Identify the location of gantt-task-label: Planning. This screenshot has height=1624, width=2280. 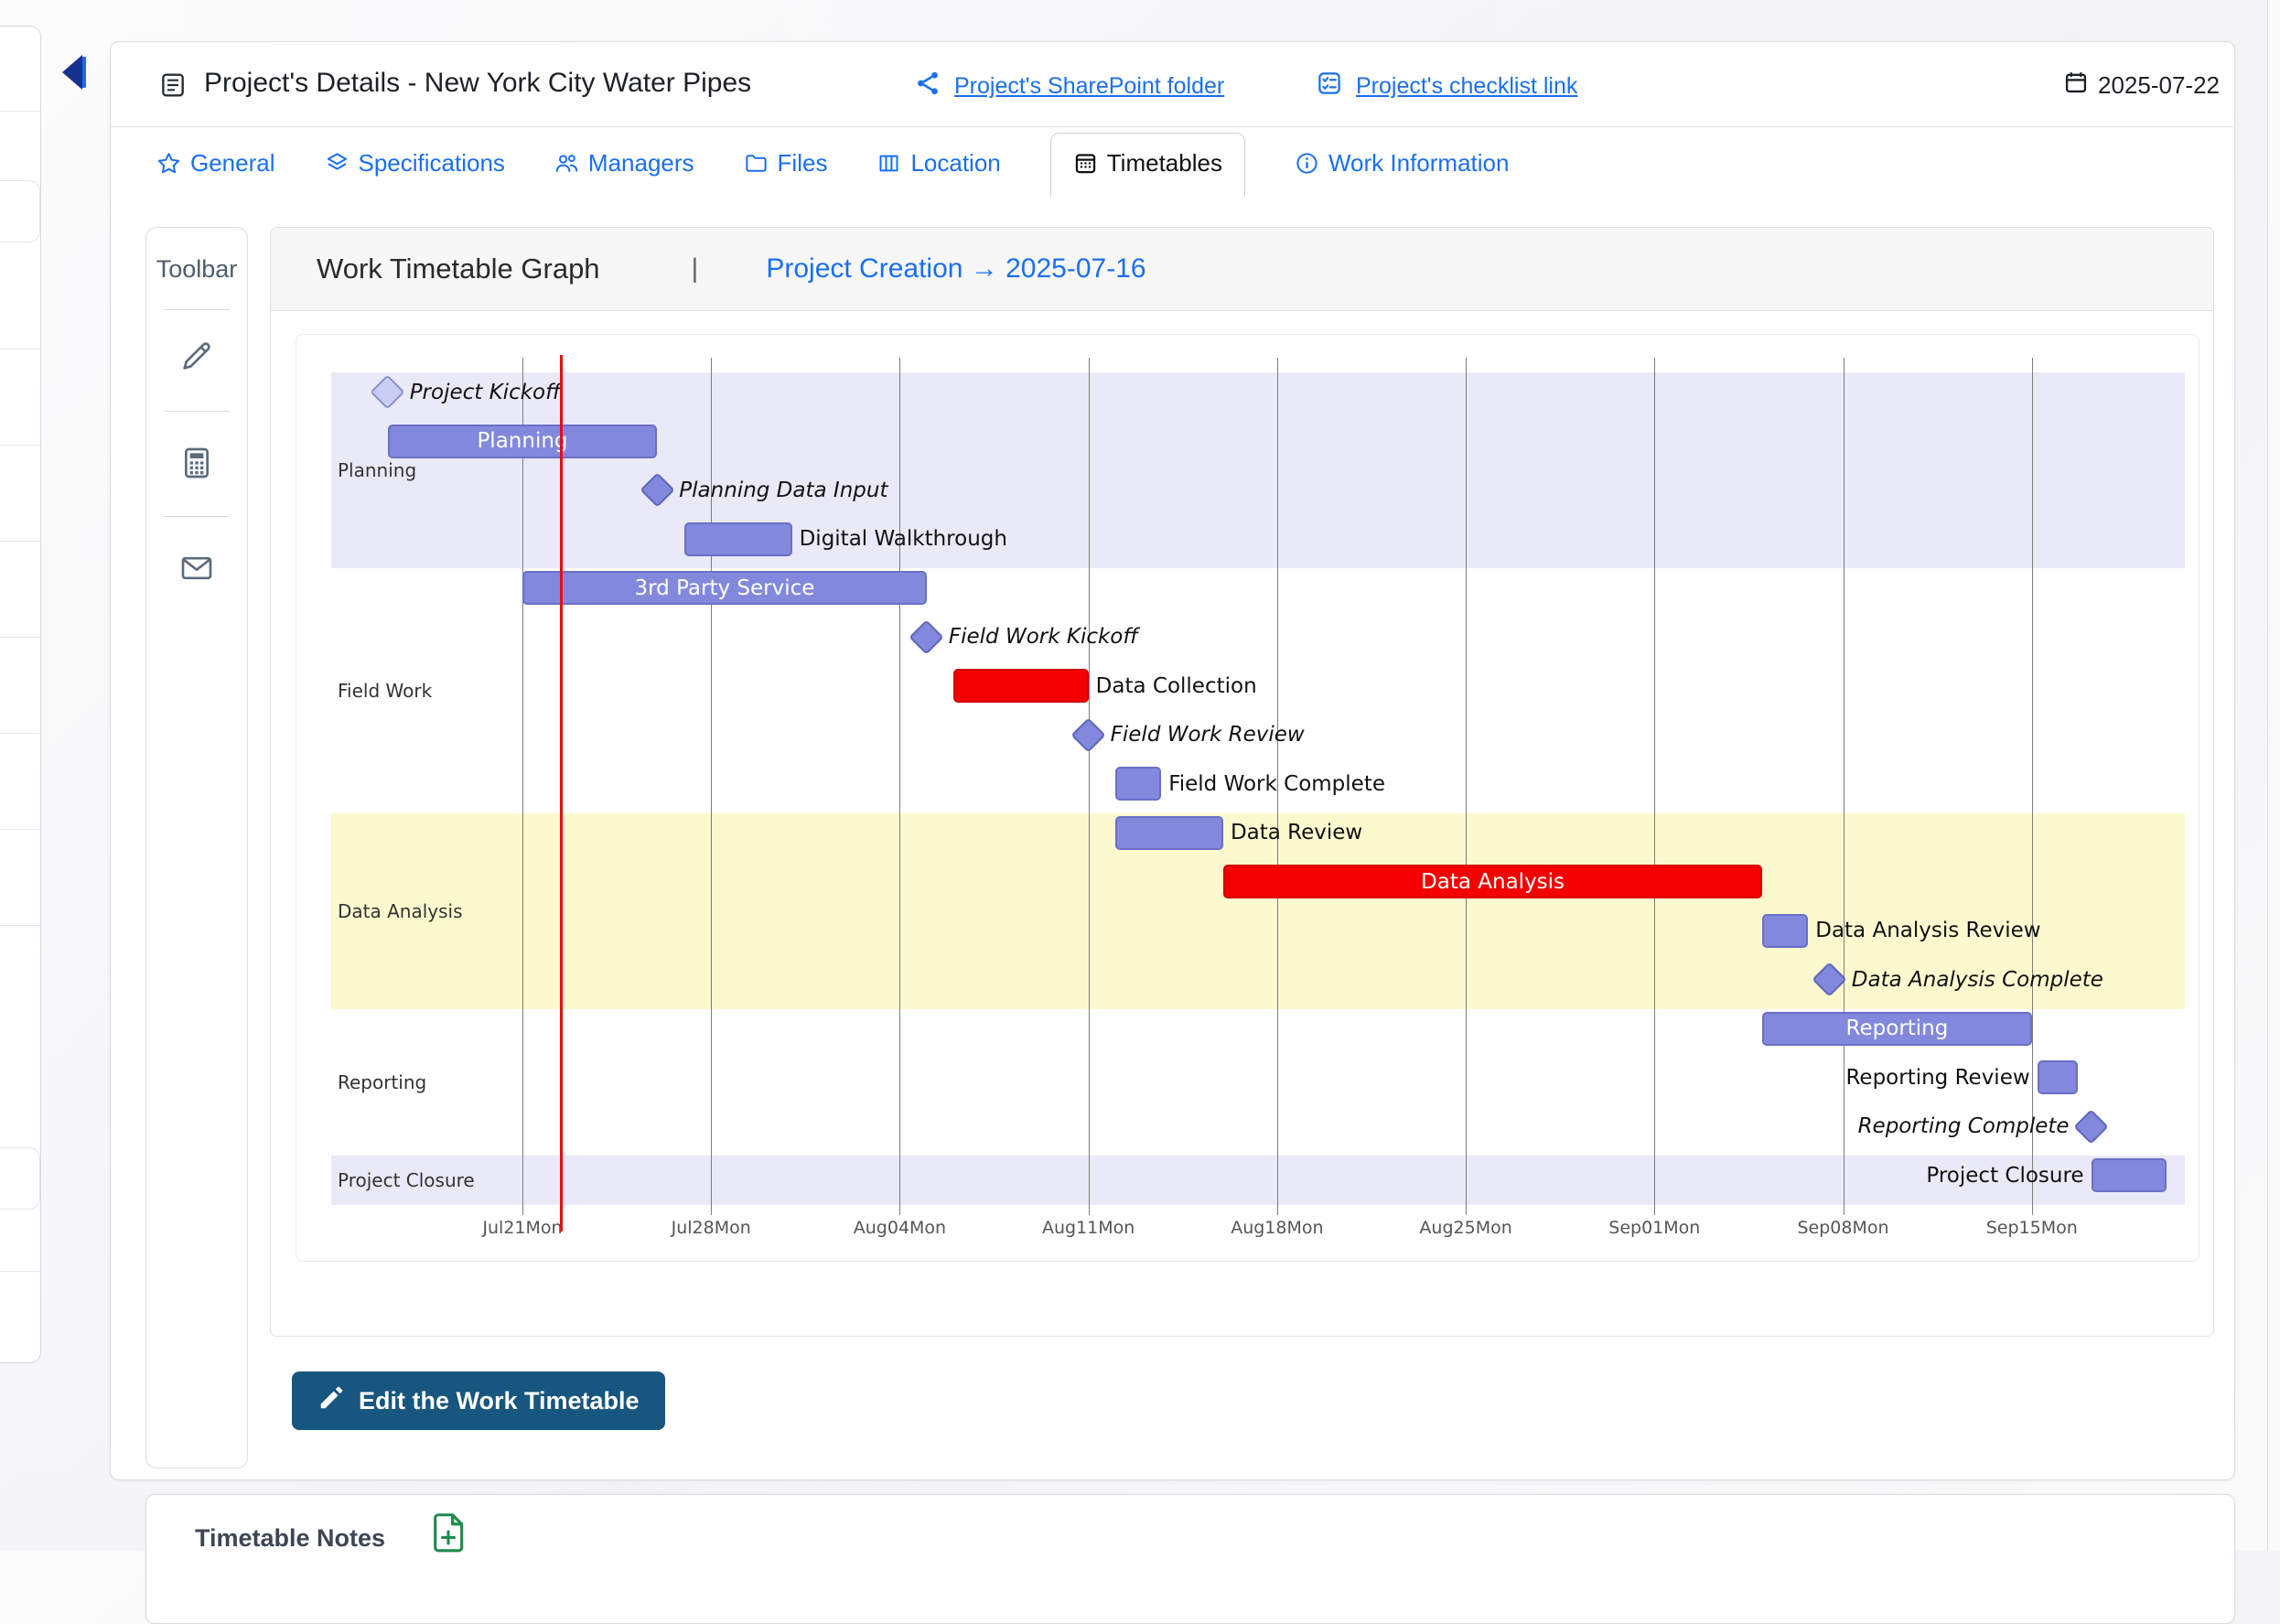
(522, 441).